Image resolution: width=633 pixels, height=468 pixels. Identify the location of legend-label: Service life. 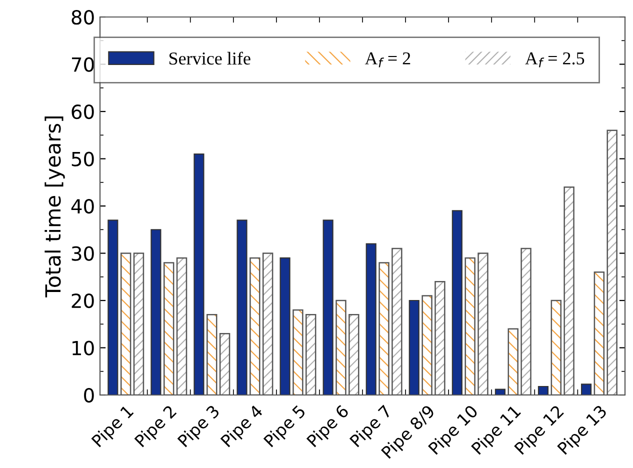
(209, 58).